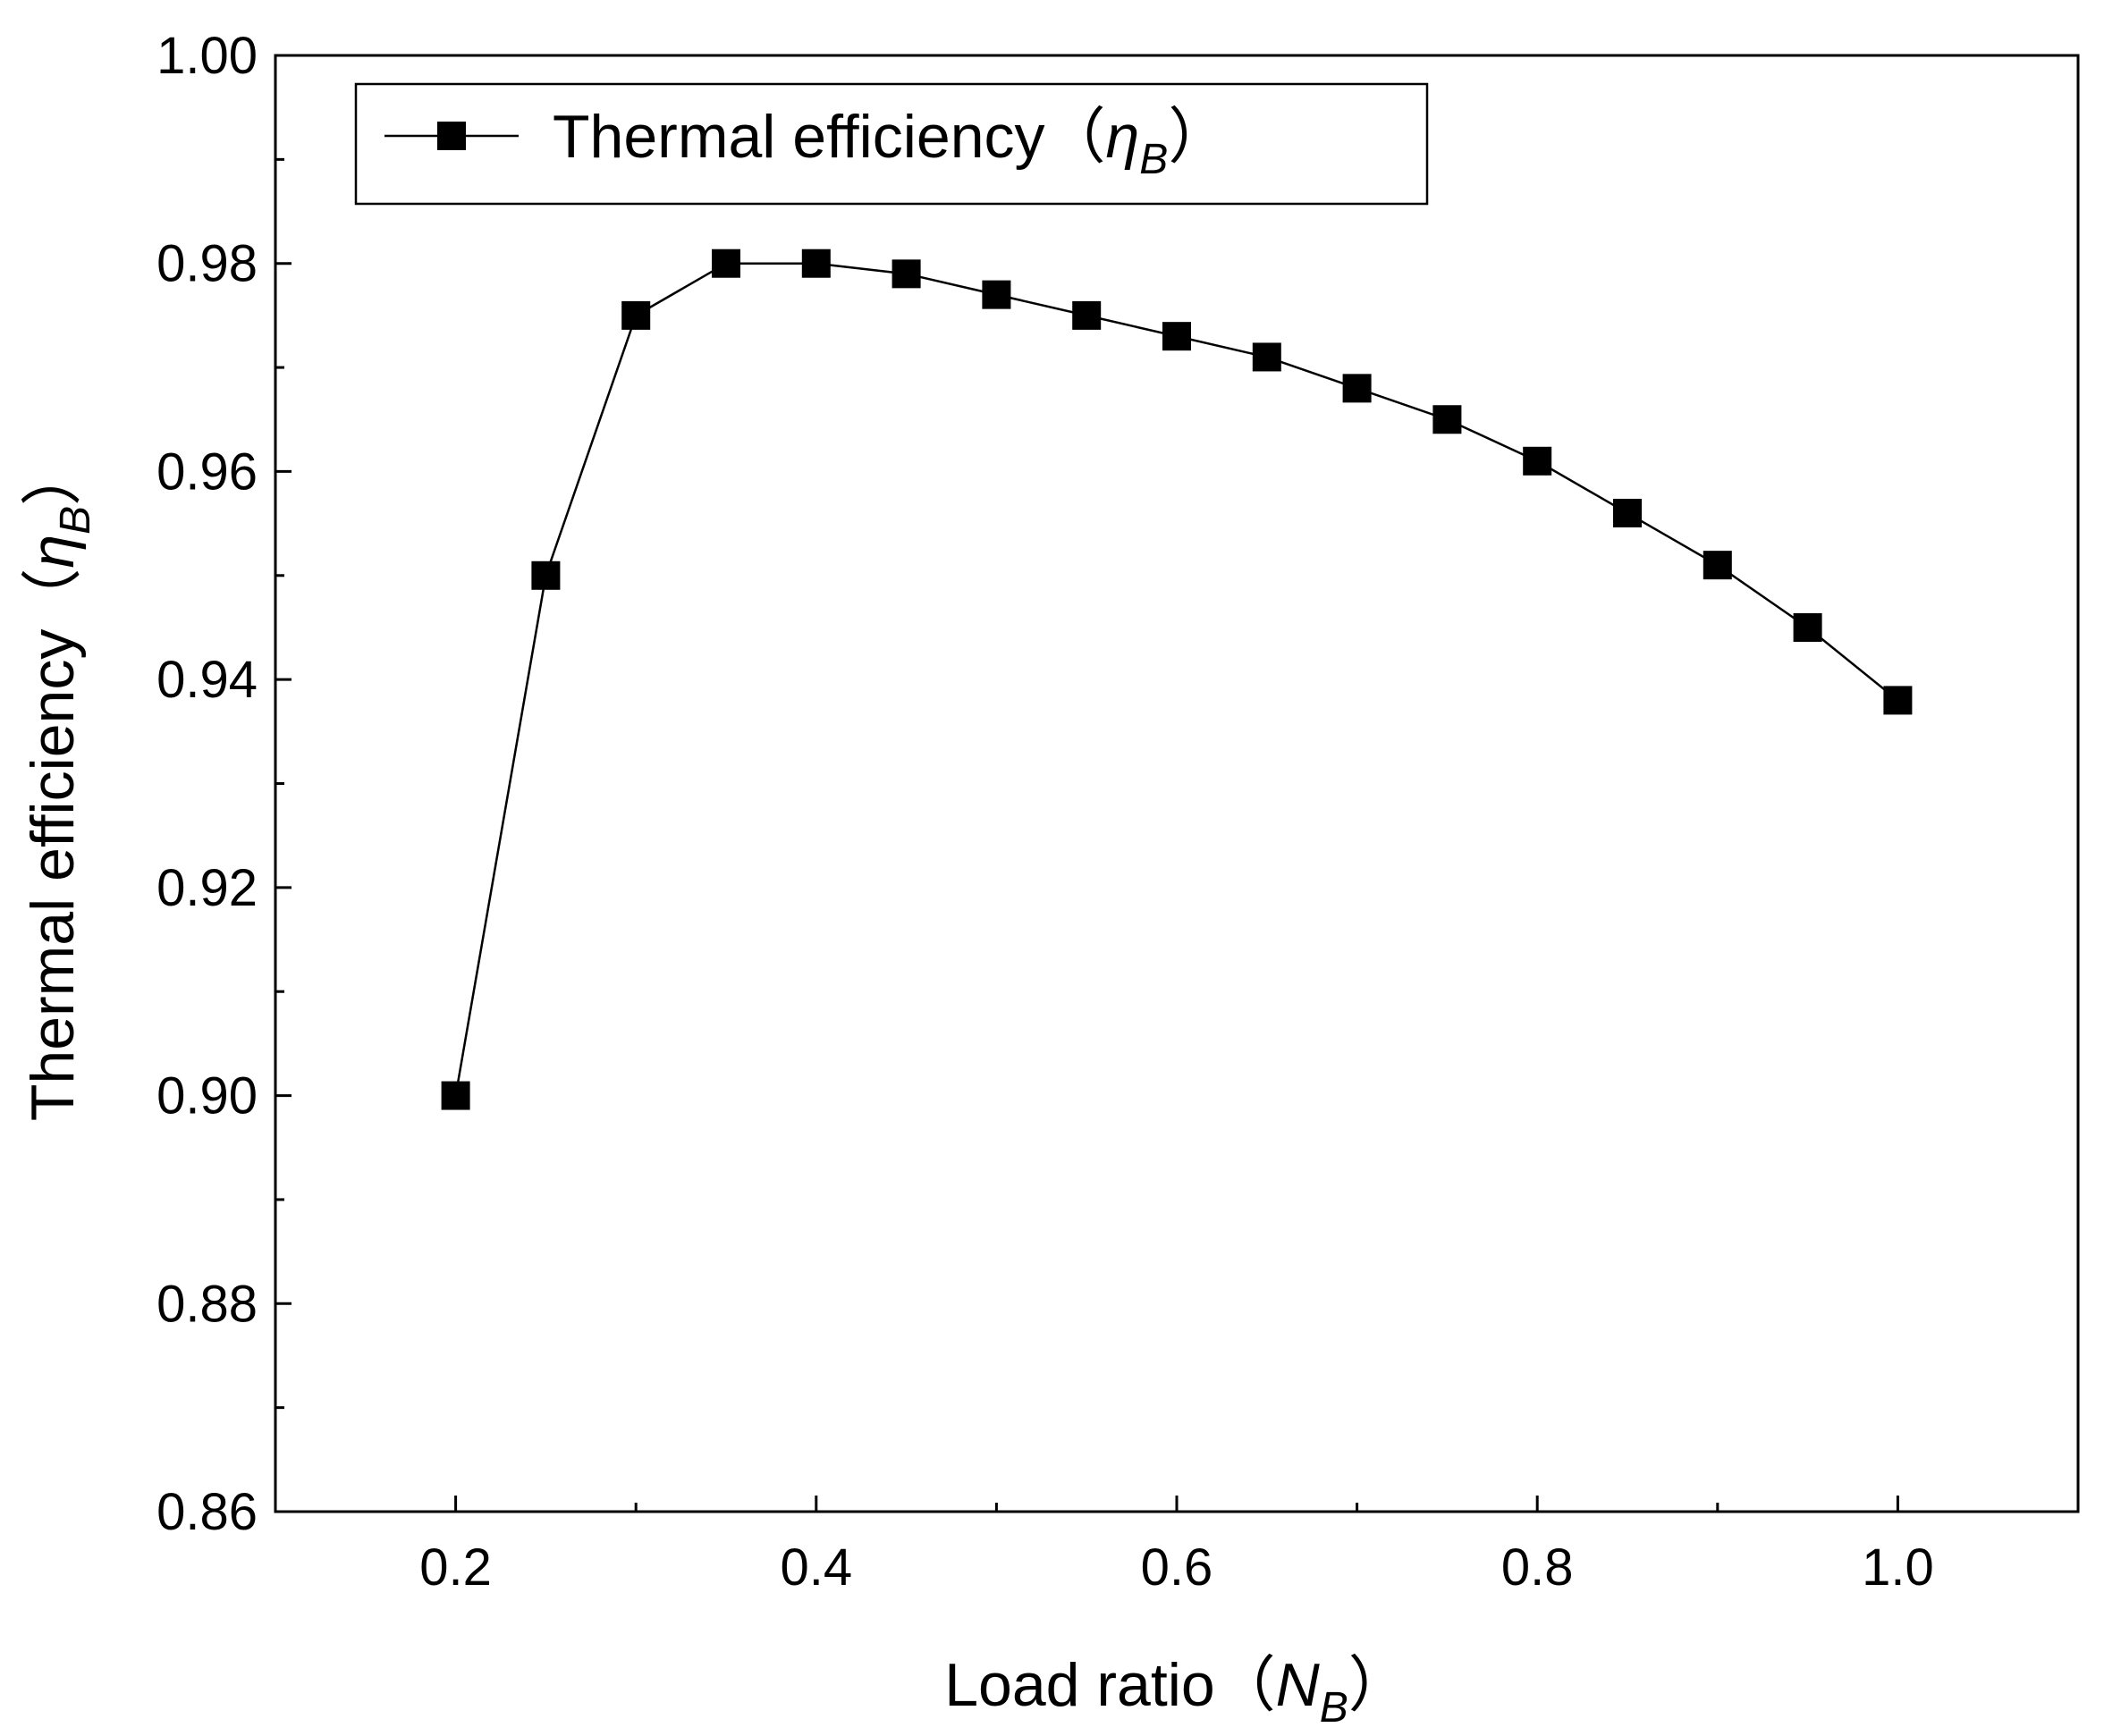 The image size is (2104, 1736). Describe the element at coordinates (455, 1567) in the screenshot. I see `x-tick-label: 0.2` at that location.